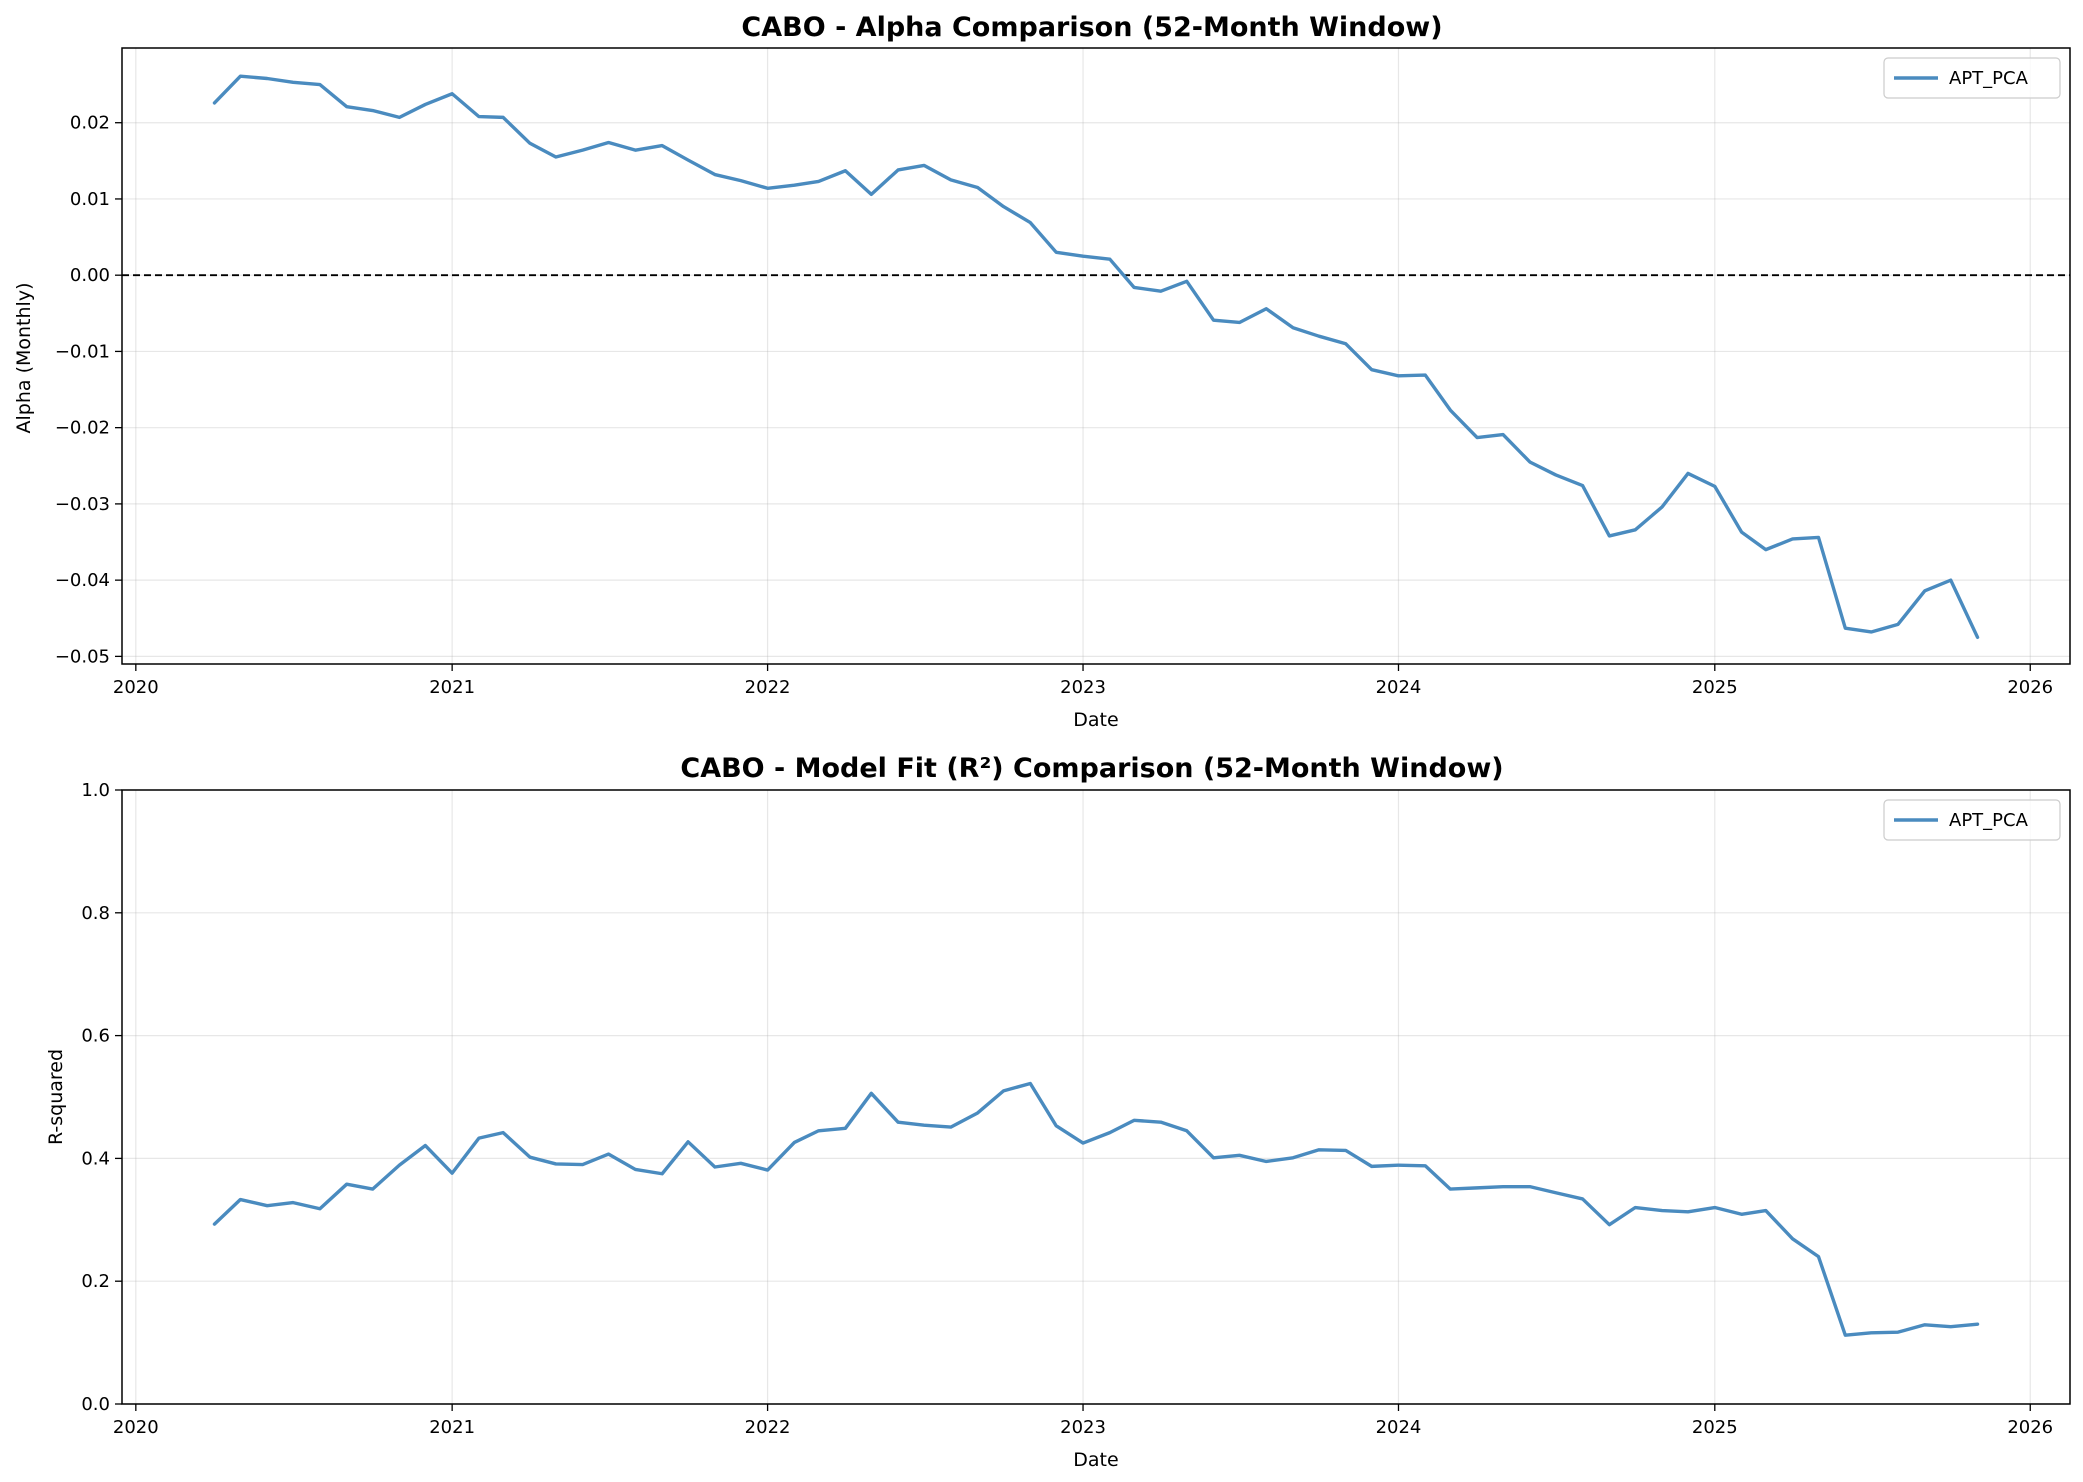 Image resolution: width=2083 pixels, height=1482 pixels. Describe the element at coordinates (1083, 687) in the screenshot. I see `alpha-chart-x-tick-label: 2023` at that location.